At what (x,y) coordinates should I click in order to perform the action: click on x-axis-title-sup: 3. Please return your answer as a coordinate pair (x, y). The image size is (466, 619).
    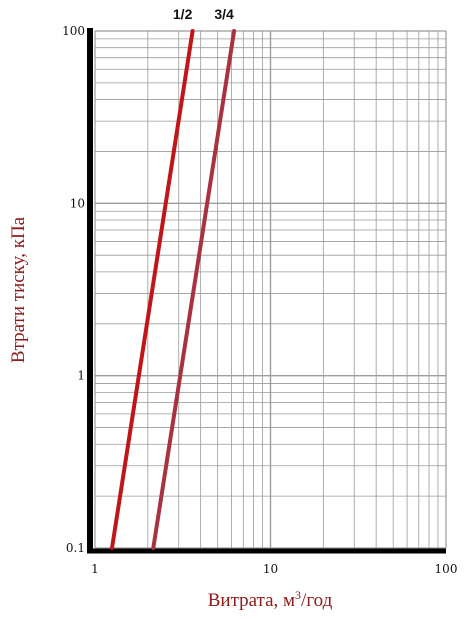
    Looking at the image, I should click on (298, 595).